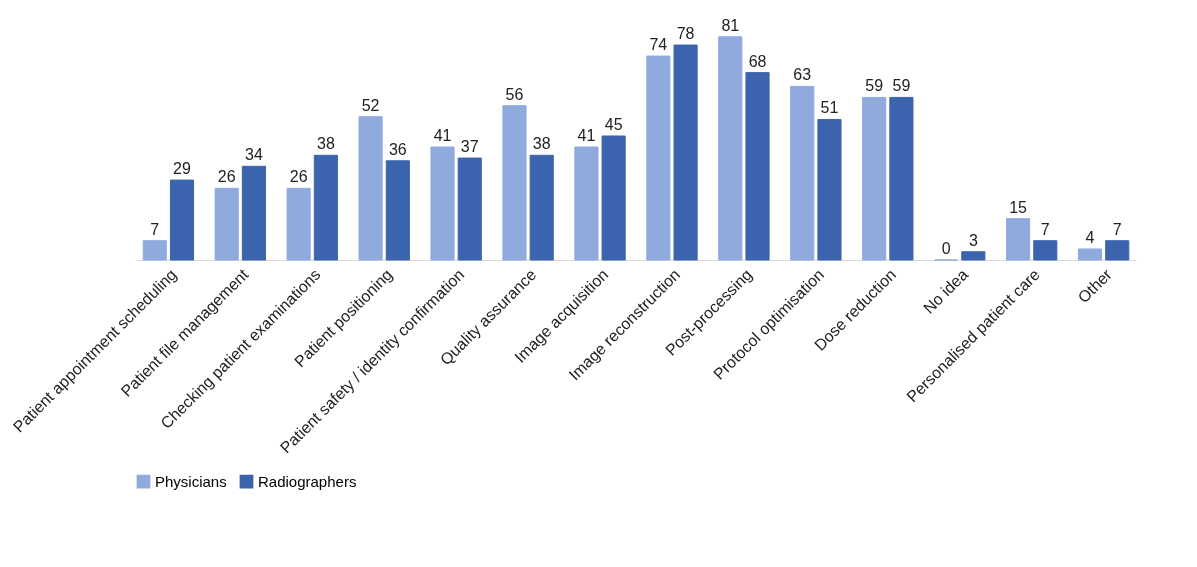 The height and width of the screenshot is (567, 1197). I want to click on data-label: 37, so click(469, 147).